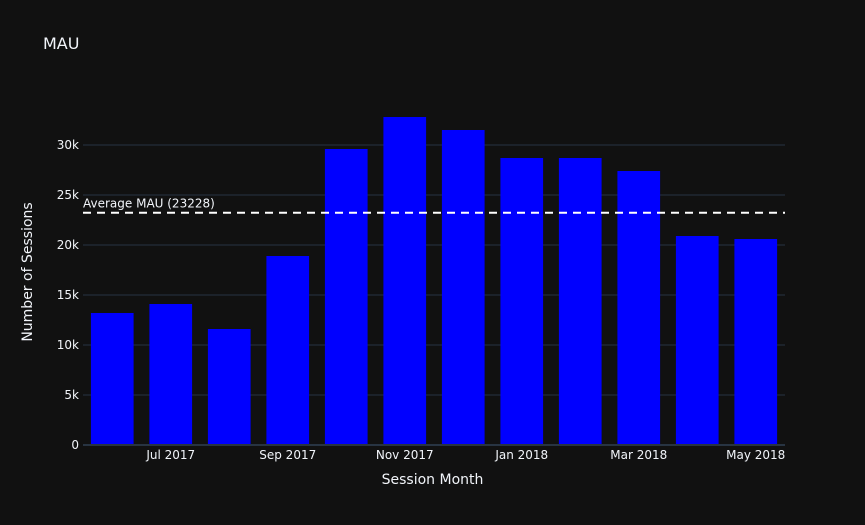  What do you see at coordinates (68, 295) in the screenshot?
I see `y-tick-label: 15k` at bounding box center [68, 295].